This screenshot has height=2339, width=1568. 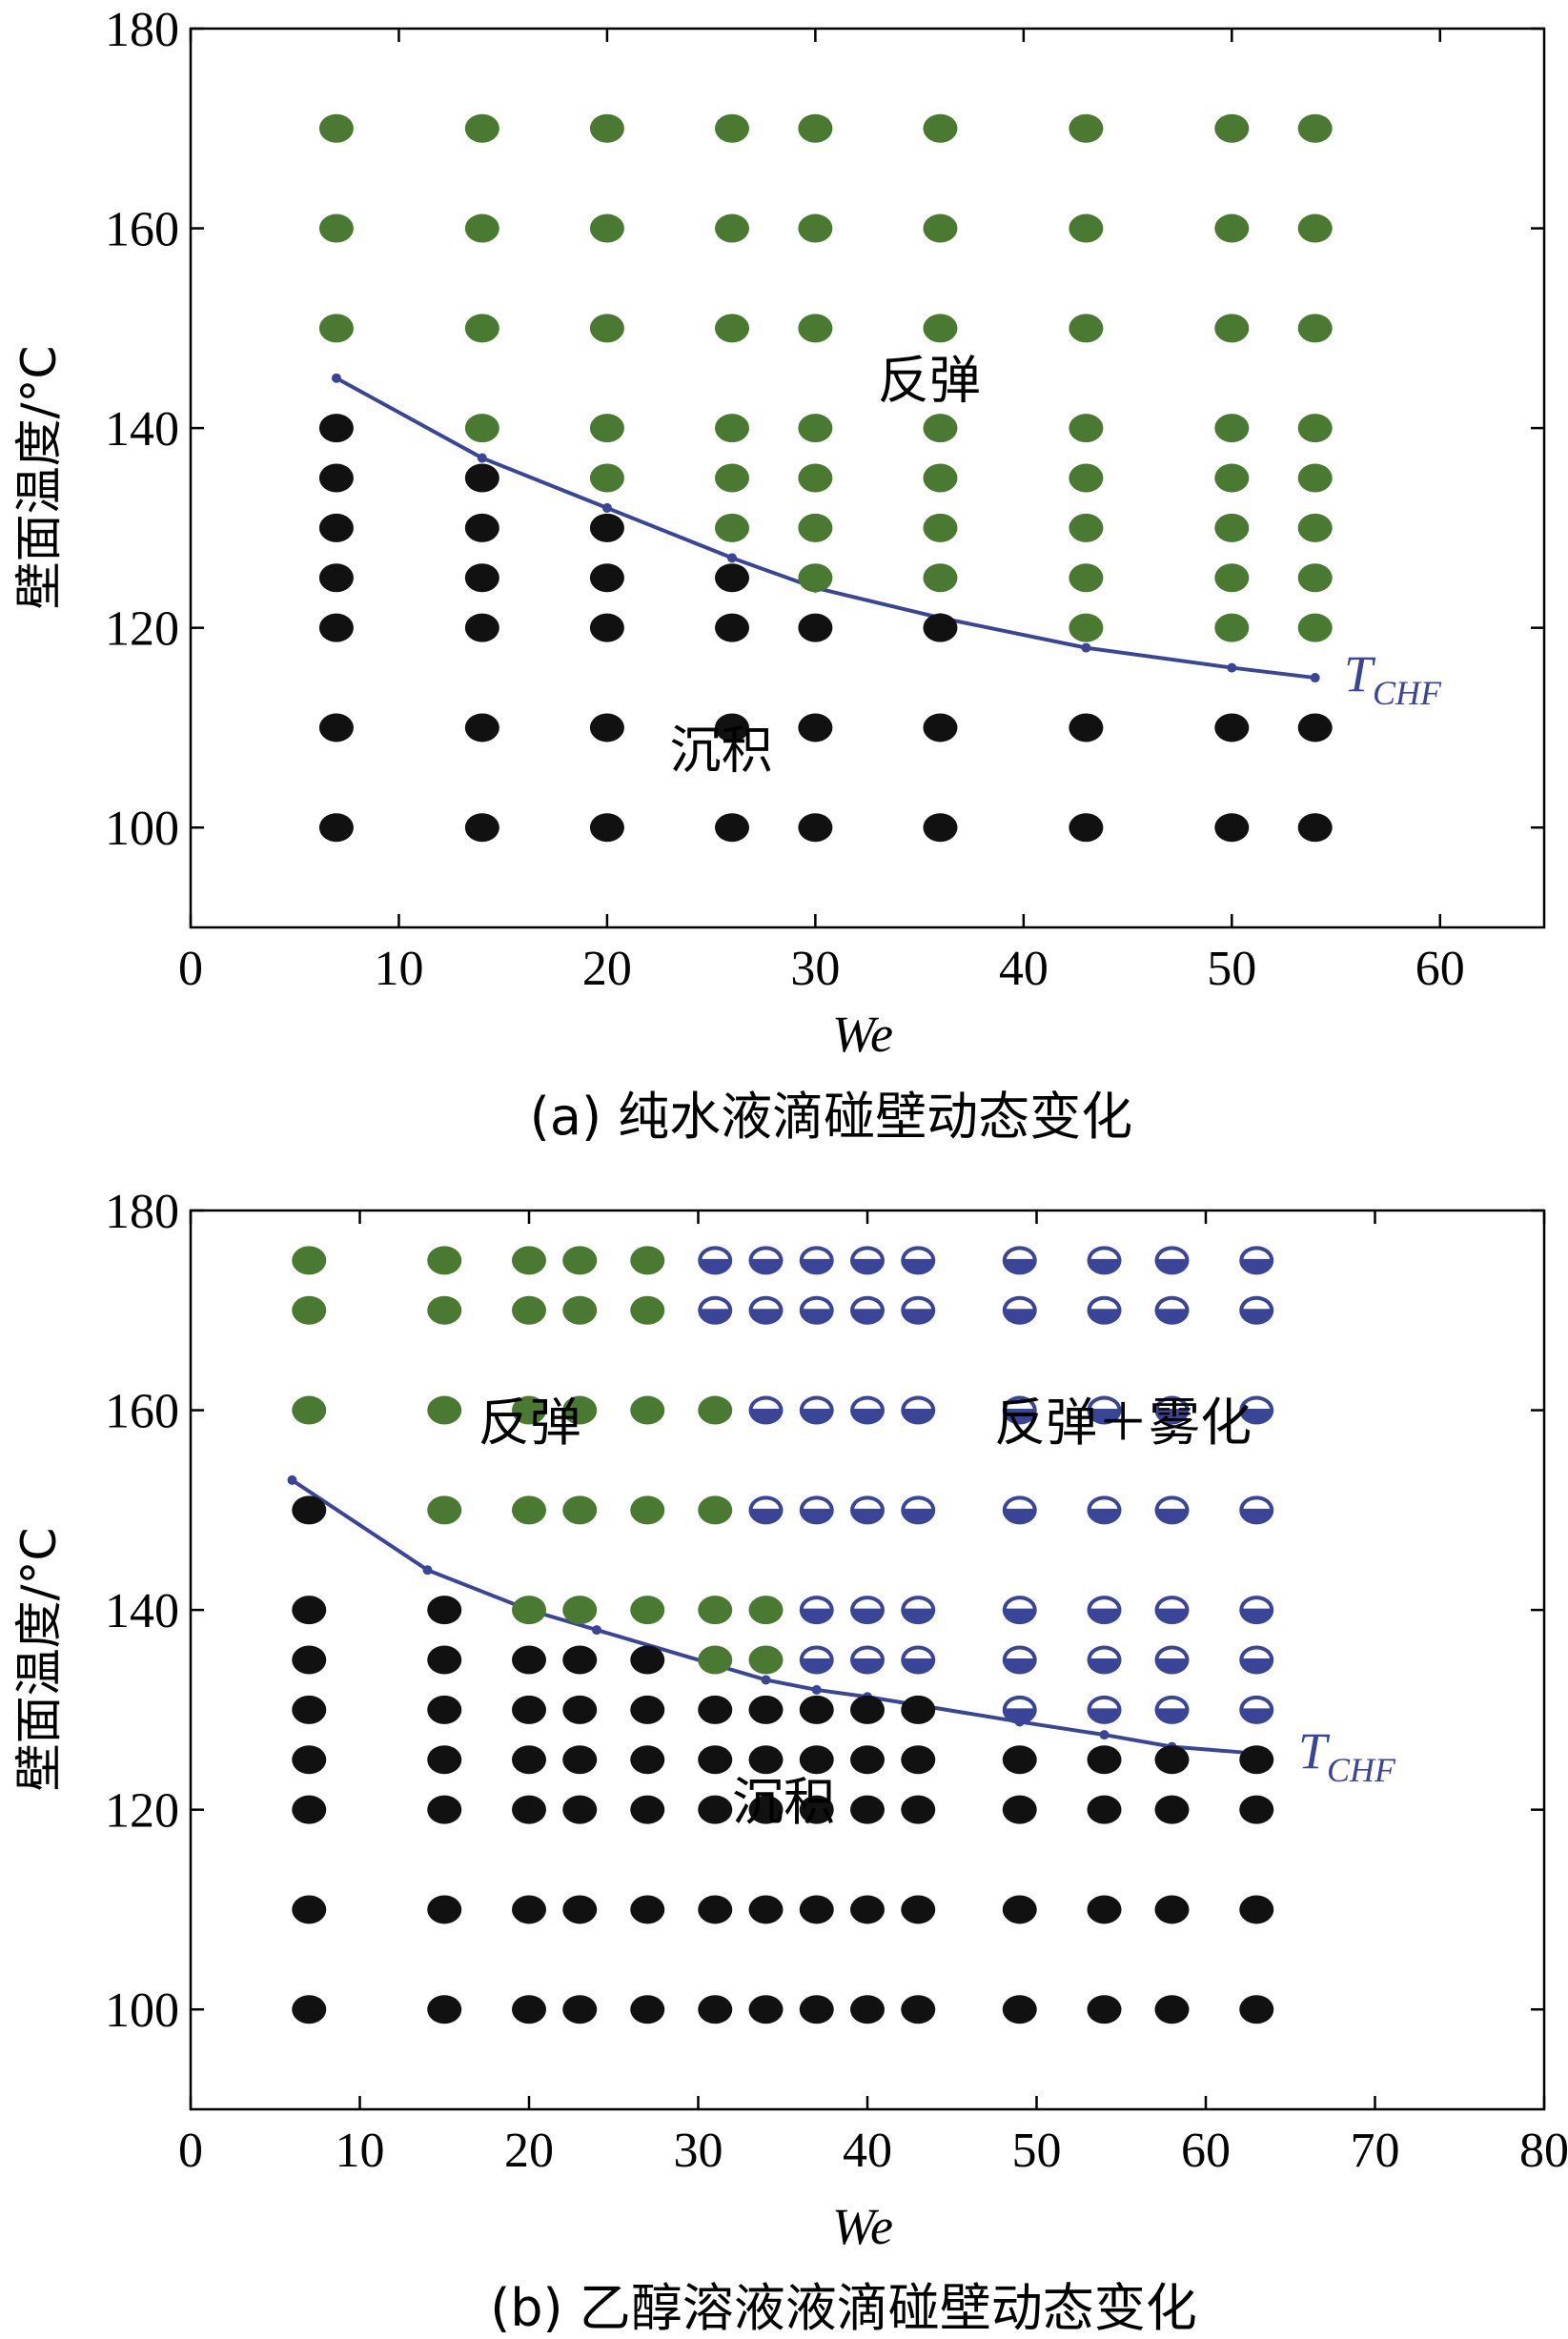 What do you see at coordinates (1347, 1755) in the screenshot?
I see `tchf-label-b: TCHF` at bounding box center [1347, 1755].